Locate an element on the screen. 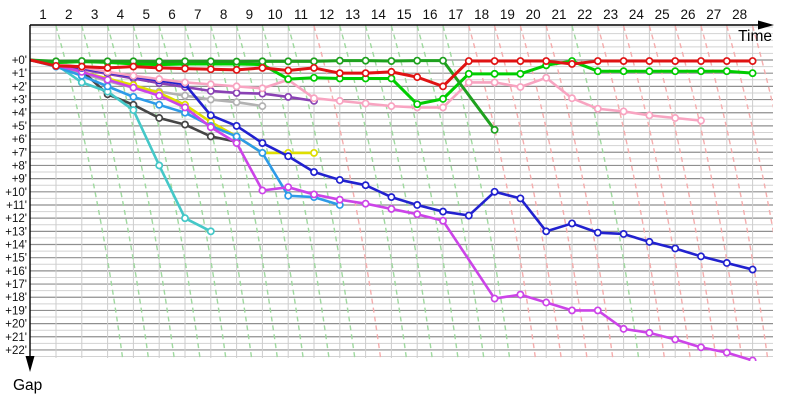 The image size is (800, 400). x-tick-label: 9 is located at coordinates (250, 14).